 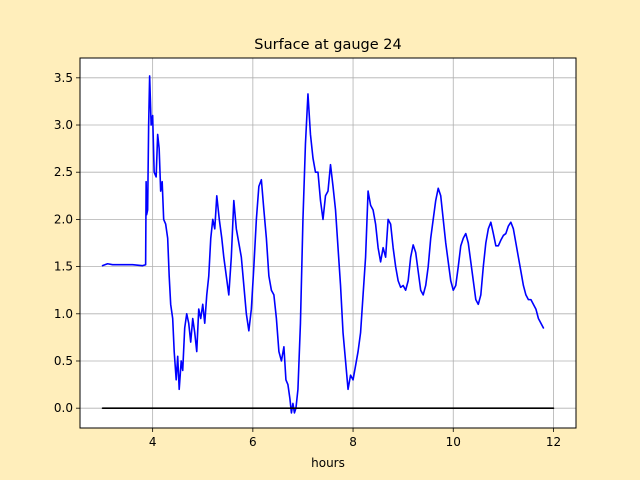 What do you see at coordinates (63, 219) in the screenshot?
I see `y-tick-label: 2.0` at bounding box center [63, 219].